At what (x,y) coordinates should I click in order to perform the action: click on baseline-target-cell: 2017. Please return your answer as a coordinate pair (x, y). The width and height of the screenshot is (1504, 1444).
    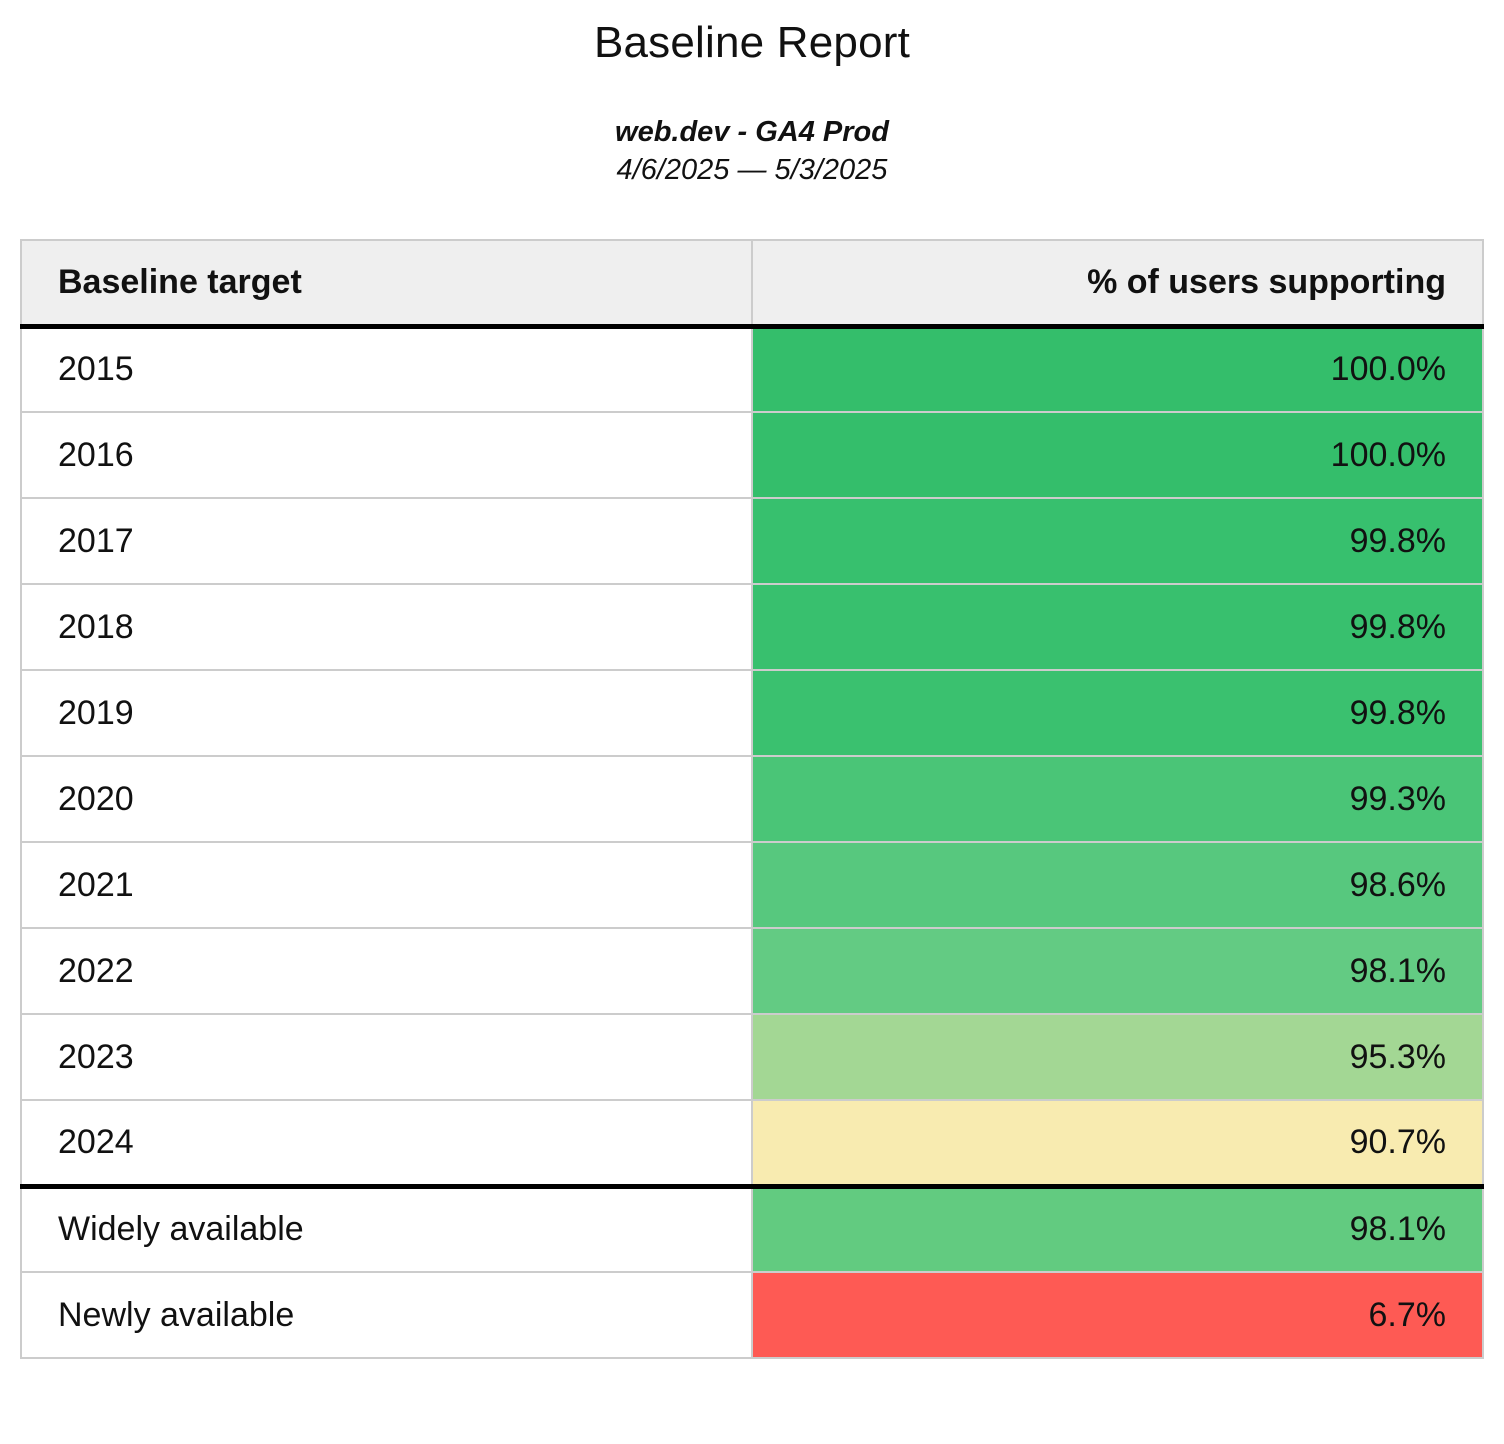
    Looking at the image, I should click on (386, 541).